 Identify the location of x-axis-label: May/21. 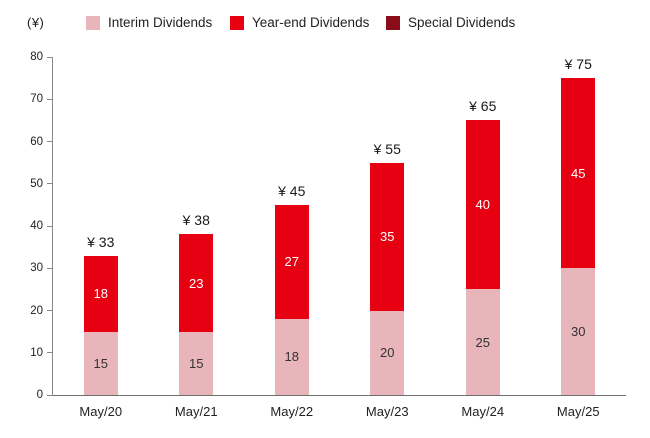
(196, 411).